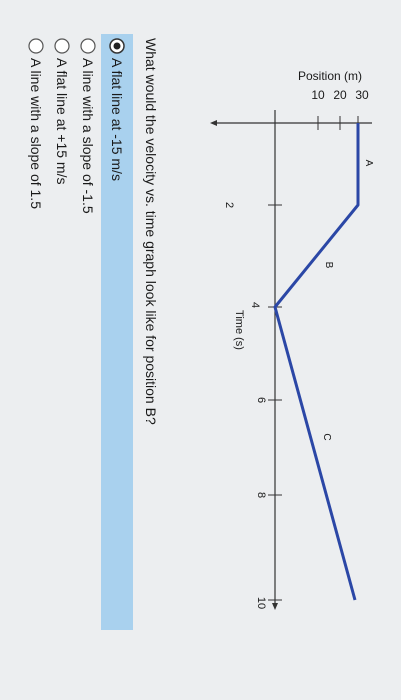 Image resolution: width=401 pixels, height=700 pixels. I want to click on option: A flat line at -15 m/s, so click(117, 109).